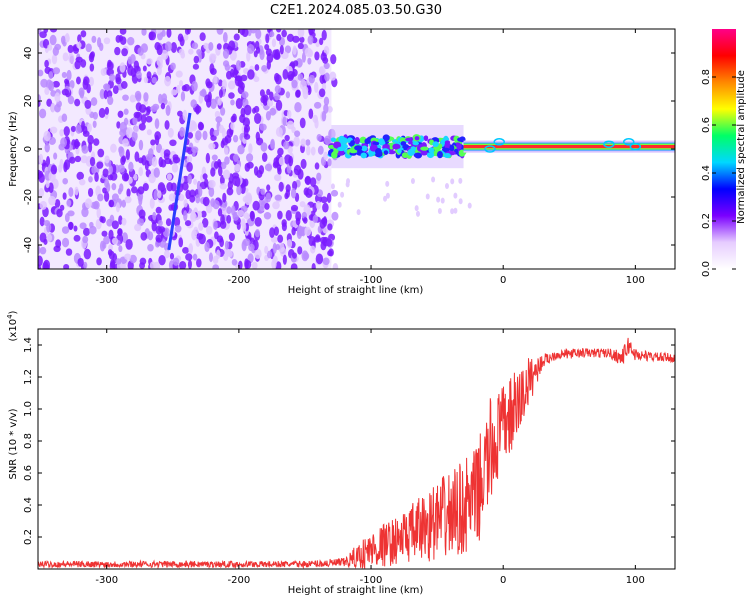 The height and width of the screenshot is (600, 750). What do you see at coordinates (106, 280) in the screenshot?
I see `x-tick-label: -300` at bounding box center [106, 280].